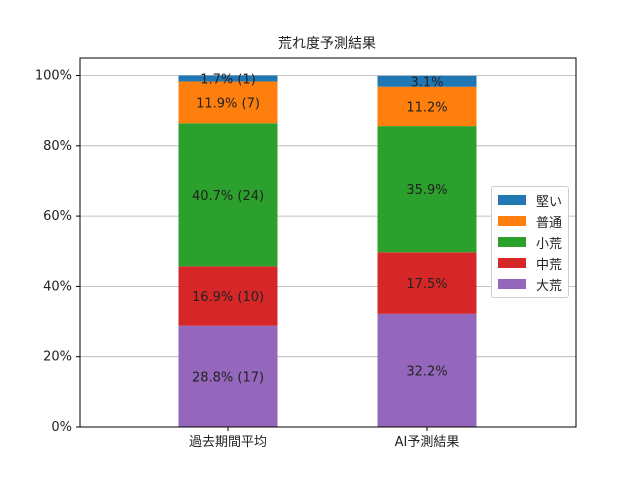 Image resolution: width=640 pixels, height=484 pixels. I want to click on data-label: 40.7% (24), so click(228, 196).